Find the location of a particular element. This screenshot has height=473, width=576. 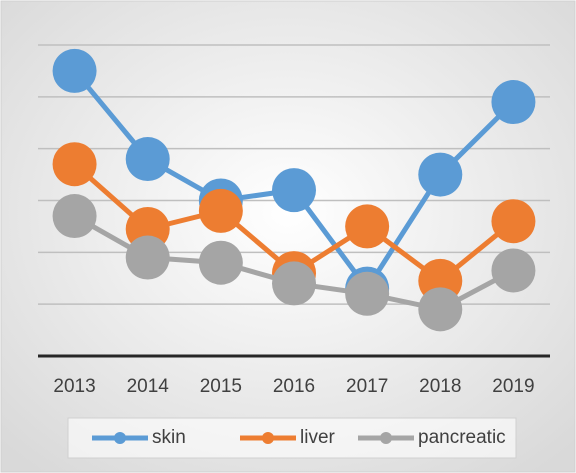

x-tick-label: 2015 is located at coordinates (221, 386).